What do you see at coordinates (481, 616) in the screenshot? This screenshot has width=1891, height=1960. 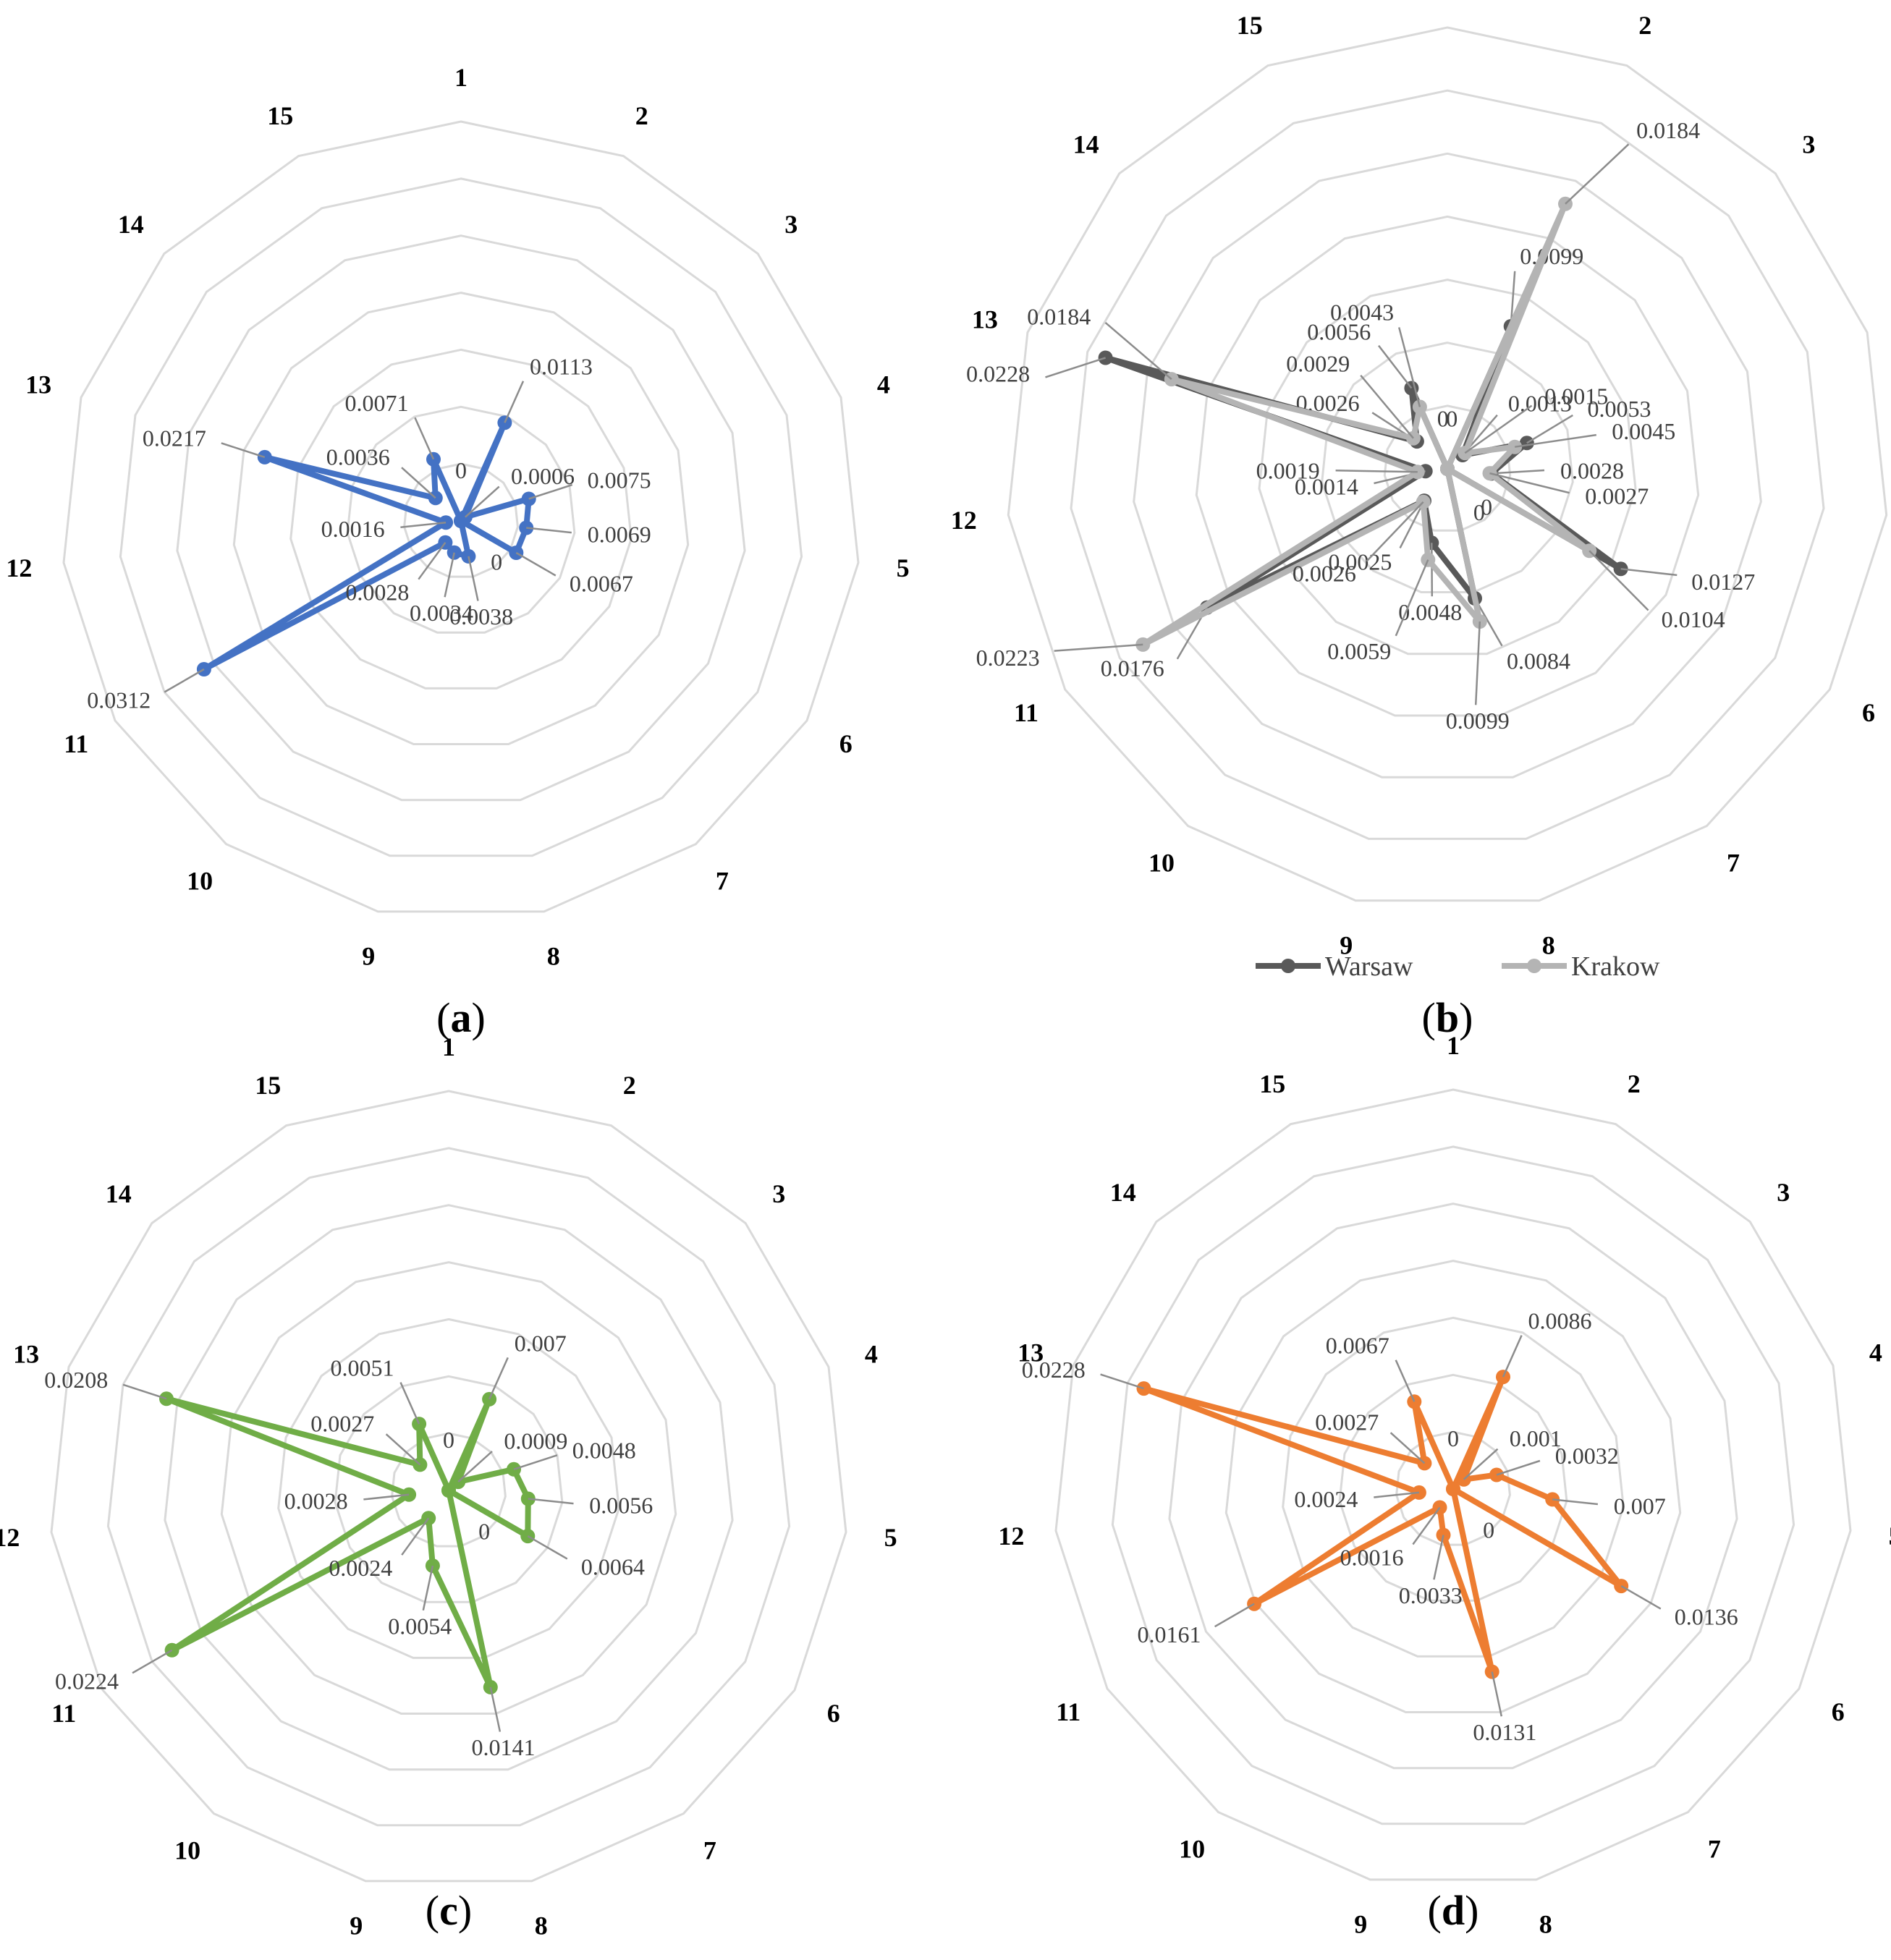 I see `data-label: 0.0038` at bounding box center [481, 616].